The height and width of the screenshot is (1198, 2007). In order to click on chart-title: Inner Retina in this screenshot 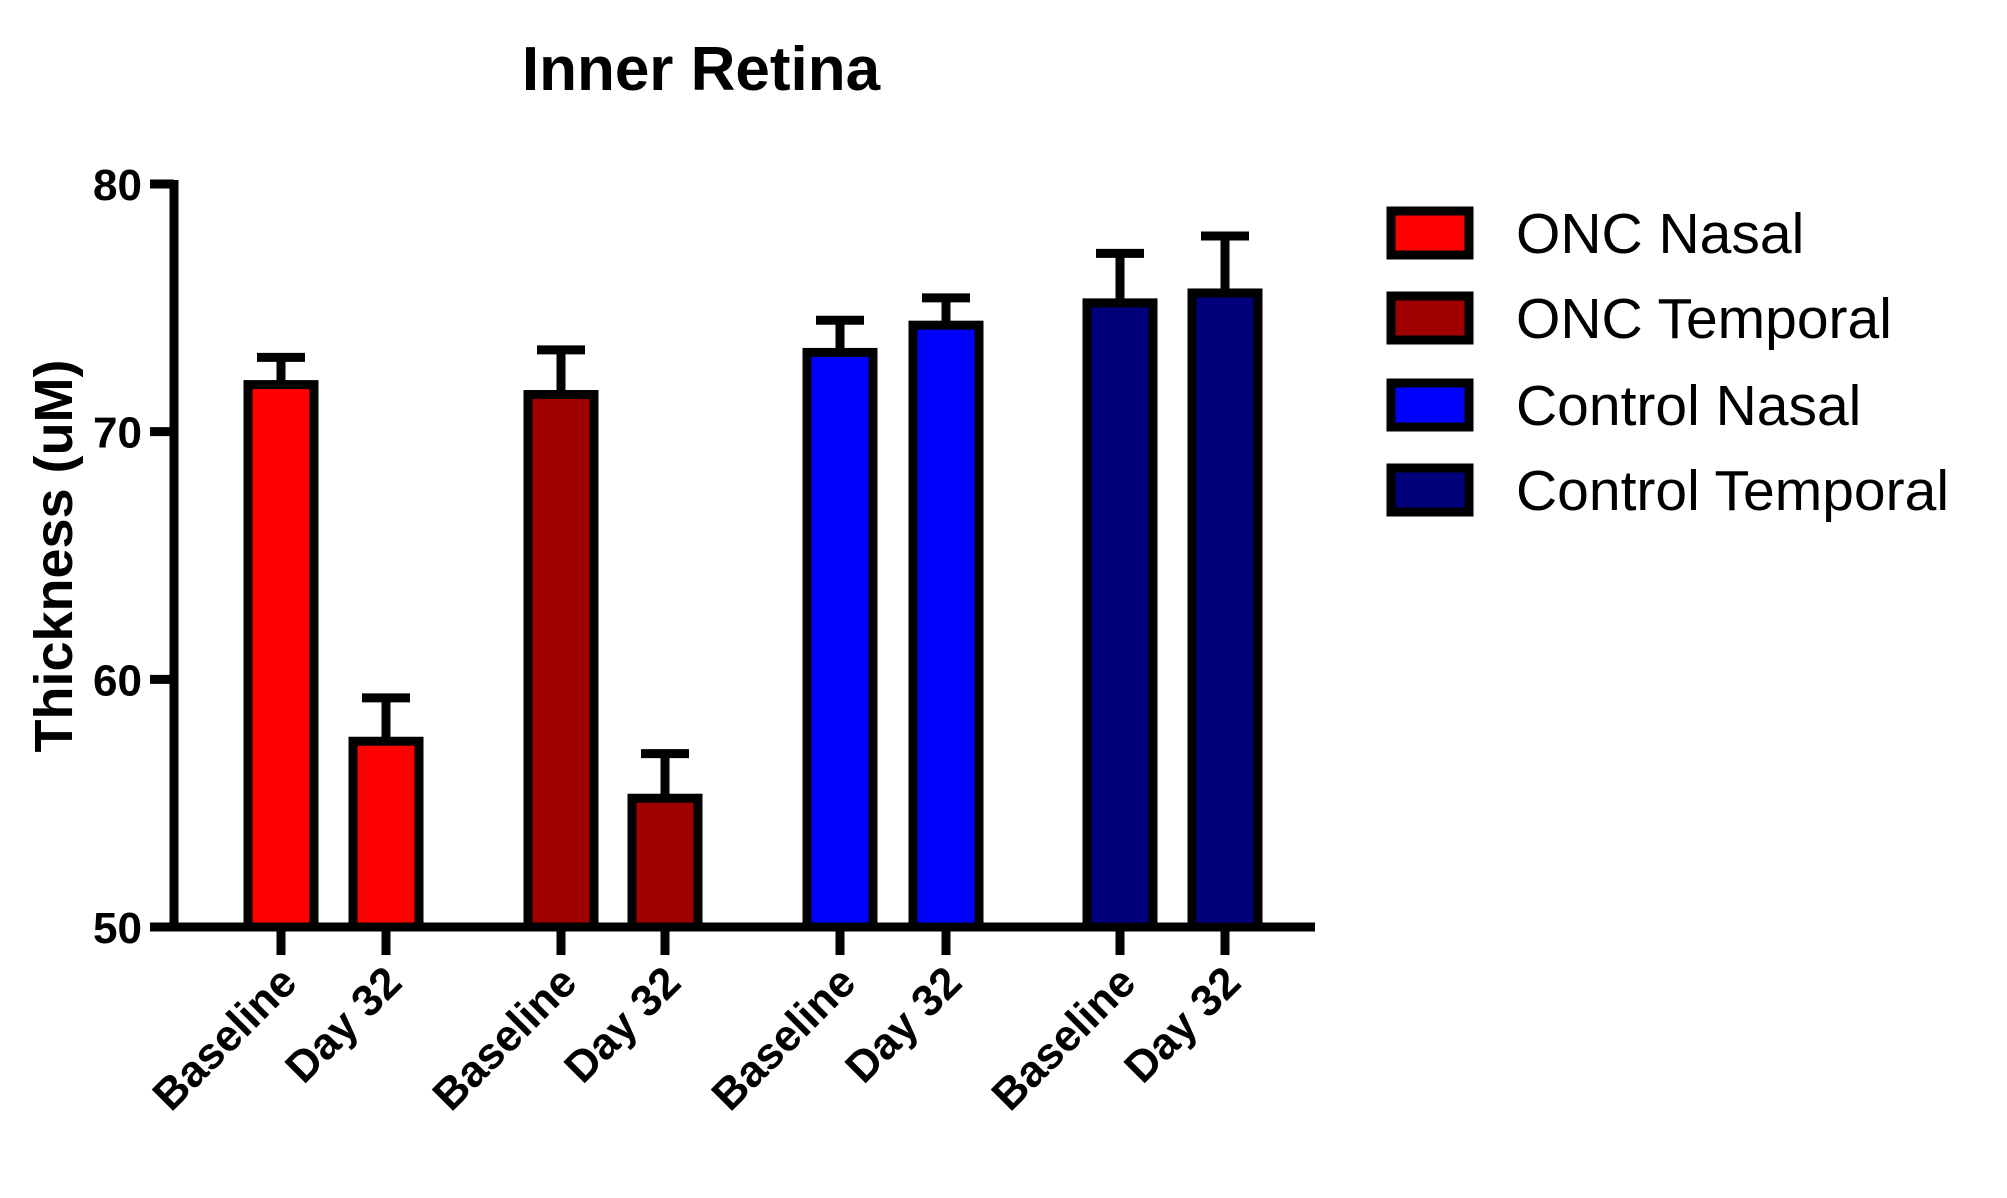, I will do `click(701, 69)`.